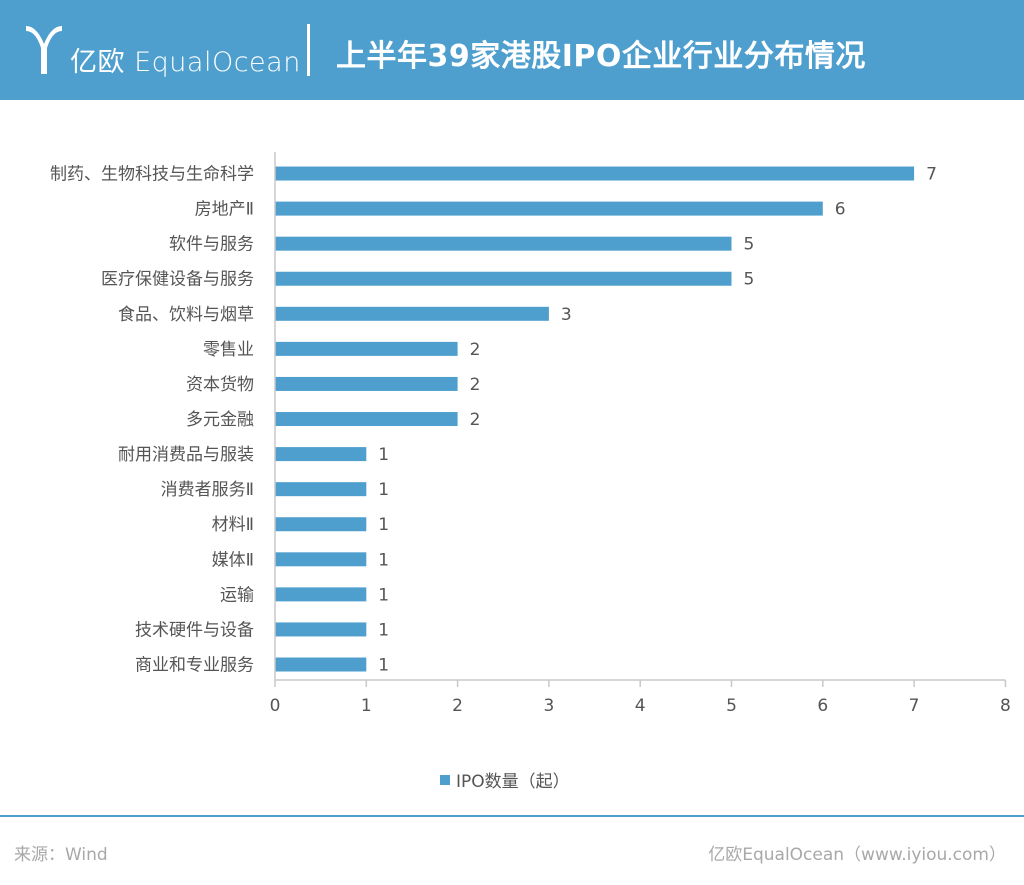  Describe the element at coordinates (186, 455) in the screenshot. I see `category-label: 耐用消费品与服装` at that location.